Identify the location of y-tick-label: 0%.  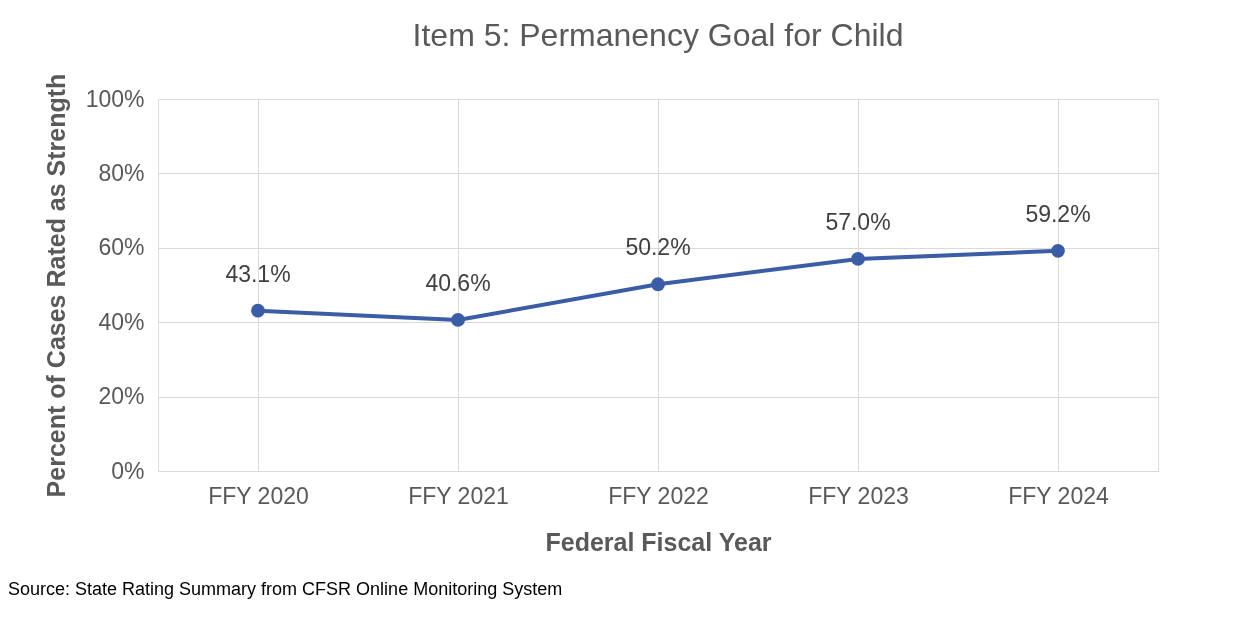
(128, 470).